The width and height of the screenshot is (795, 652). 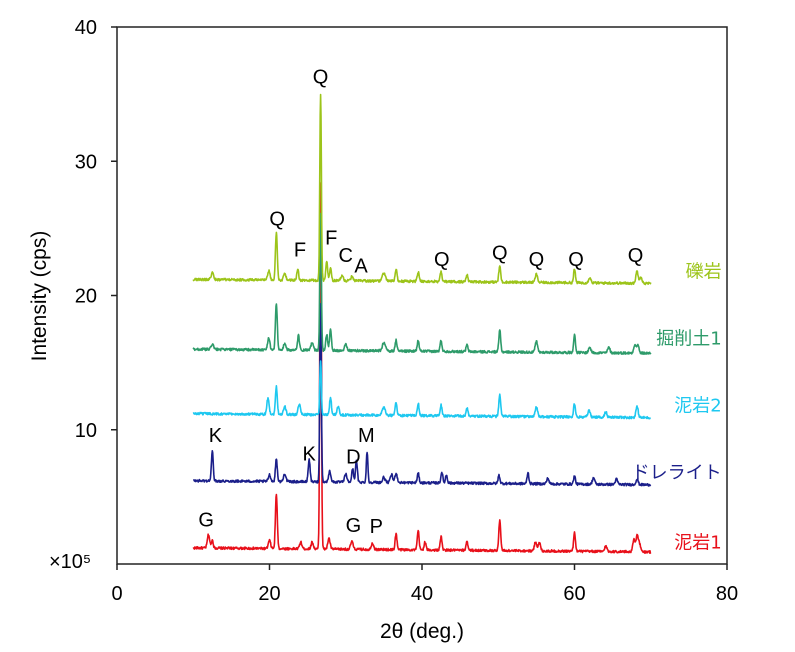 I want to click on peak-label: D, so click(x=353, y=457).